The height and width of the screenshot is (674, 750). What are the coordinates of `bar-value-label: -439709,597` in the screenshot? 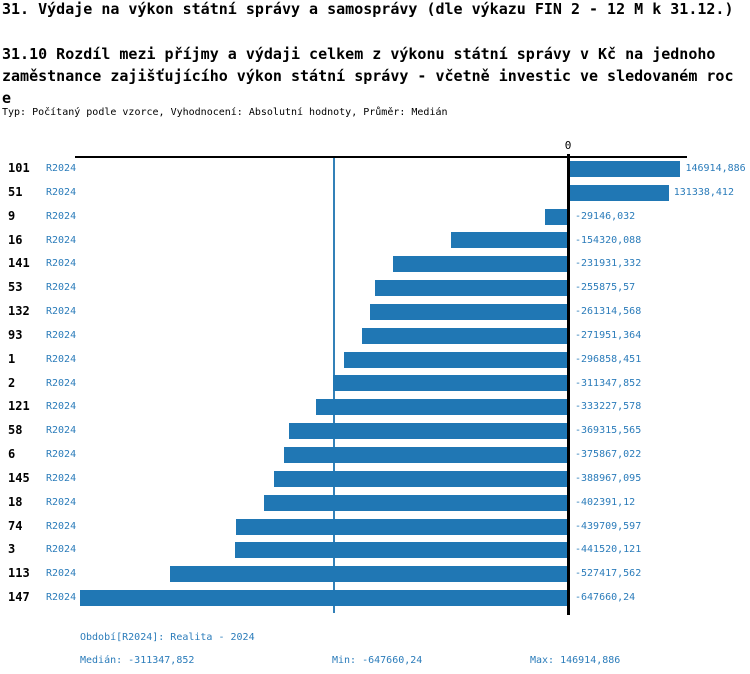 It's located at (608, 526).